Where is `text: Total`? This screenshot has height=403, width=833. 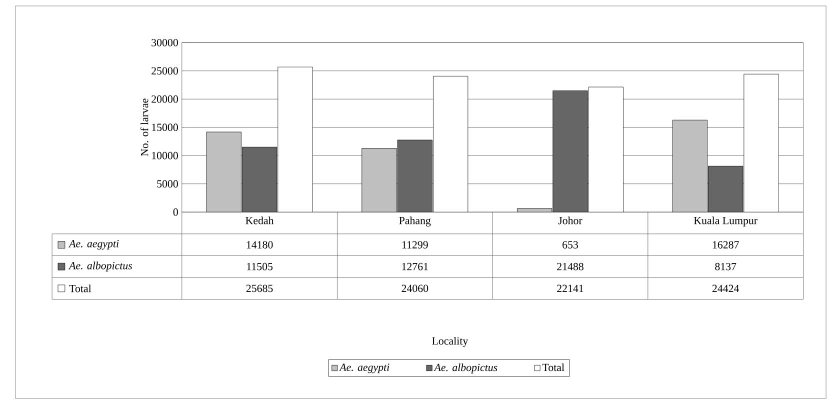 text: Total is located at coordinates (80, 288).